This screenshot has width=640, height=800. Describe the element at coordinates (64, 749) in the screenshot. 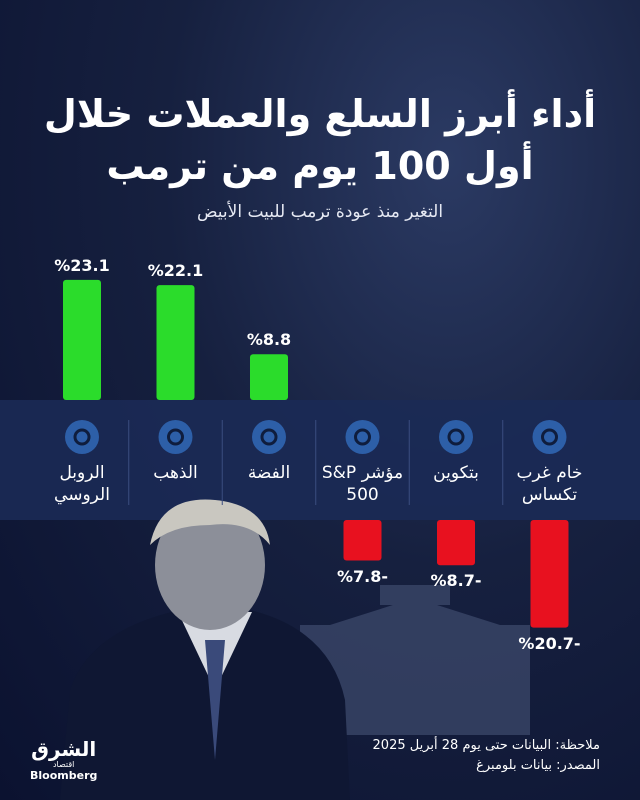

I see `logo-main: الشرق` at that location.